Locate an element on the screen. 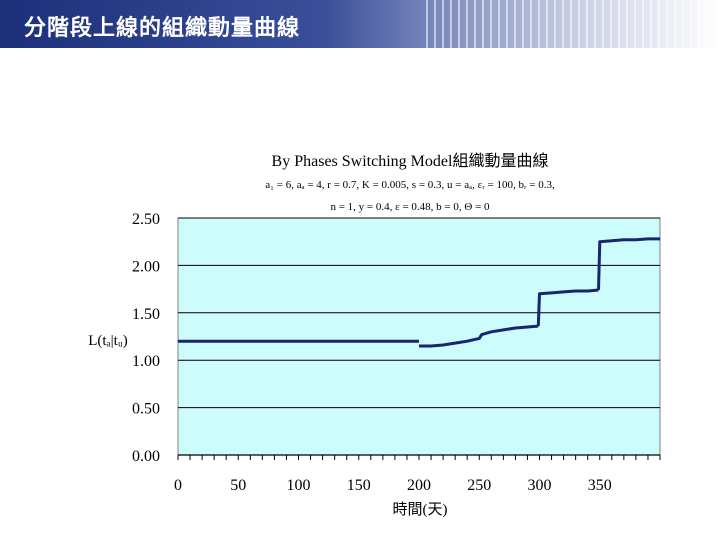  x-tick-label: 200 is located at coordinates (419, 485).